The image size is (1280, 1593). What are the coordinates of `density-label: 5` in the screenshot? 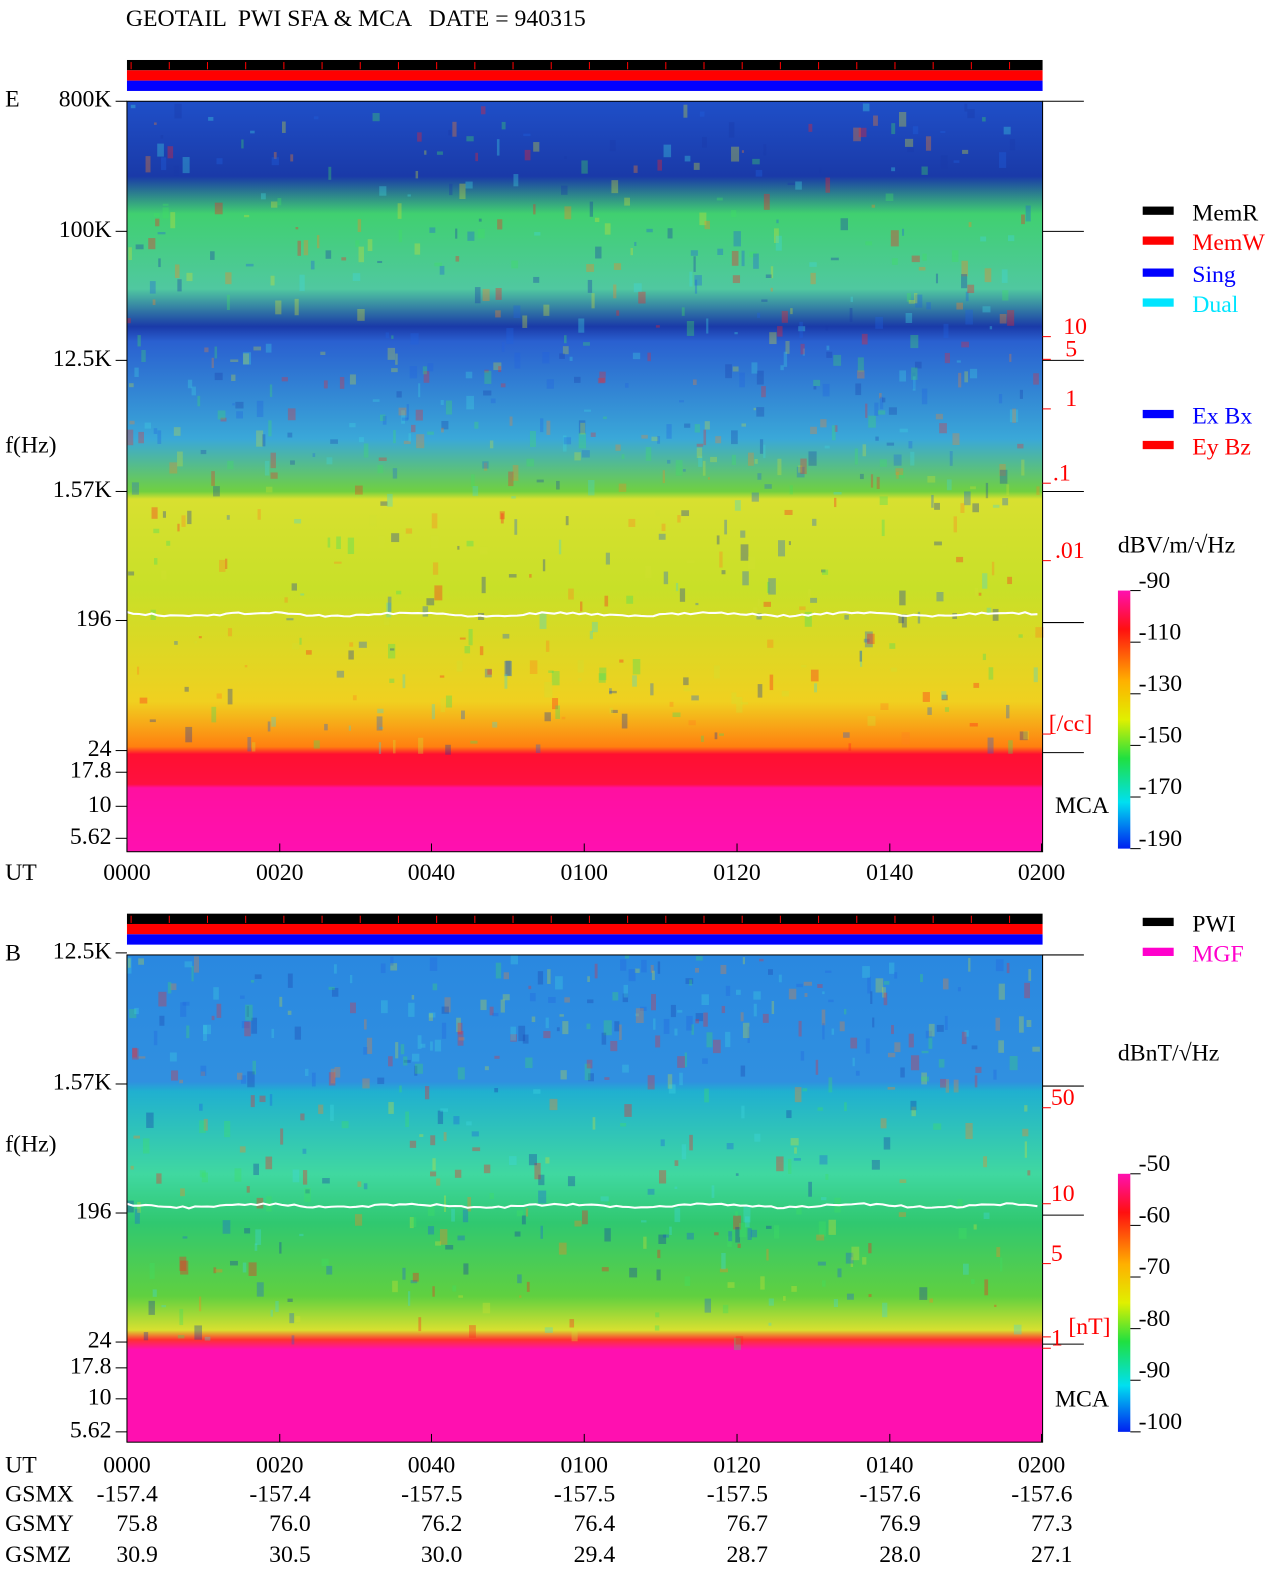 It's located at (1057, 1254).